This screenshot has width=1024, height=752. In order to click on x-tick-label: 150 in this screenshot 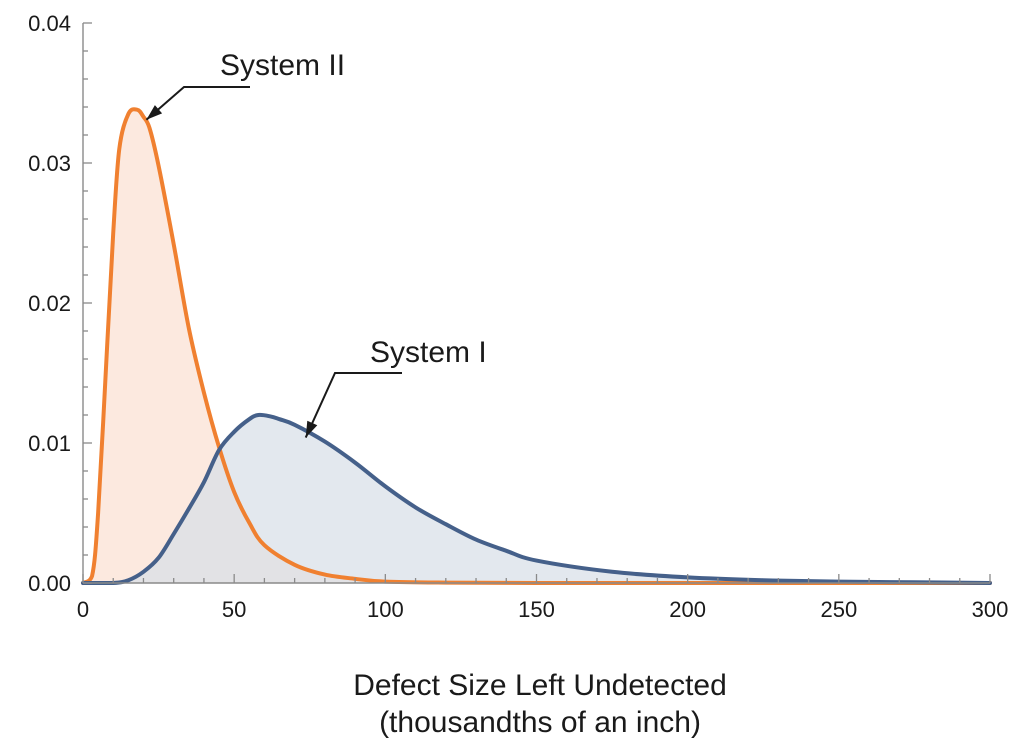, I will do `click(536, 609)`.